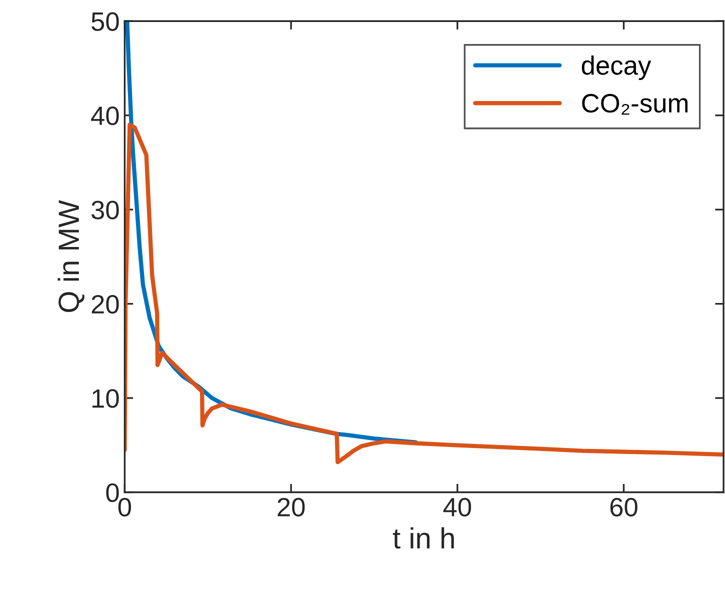 This screenshot has height=604, width=725. What do you see at coordinates (105, 116) in the screenshot?
I see `y-tick-label: 40` at bounding box center [105, 116].